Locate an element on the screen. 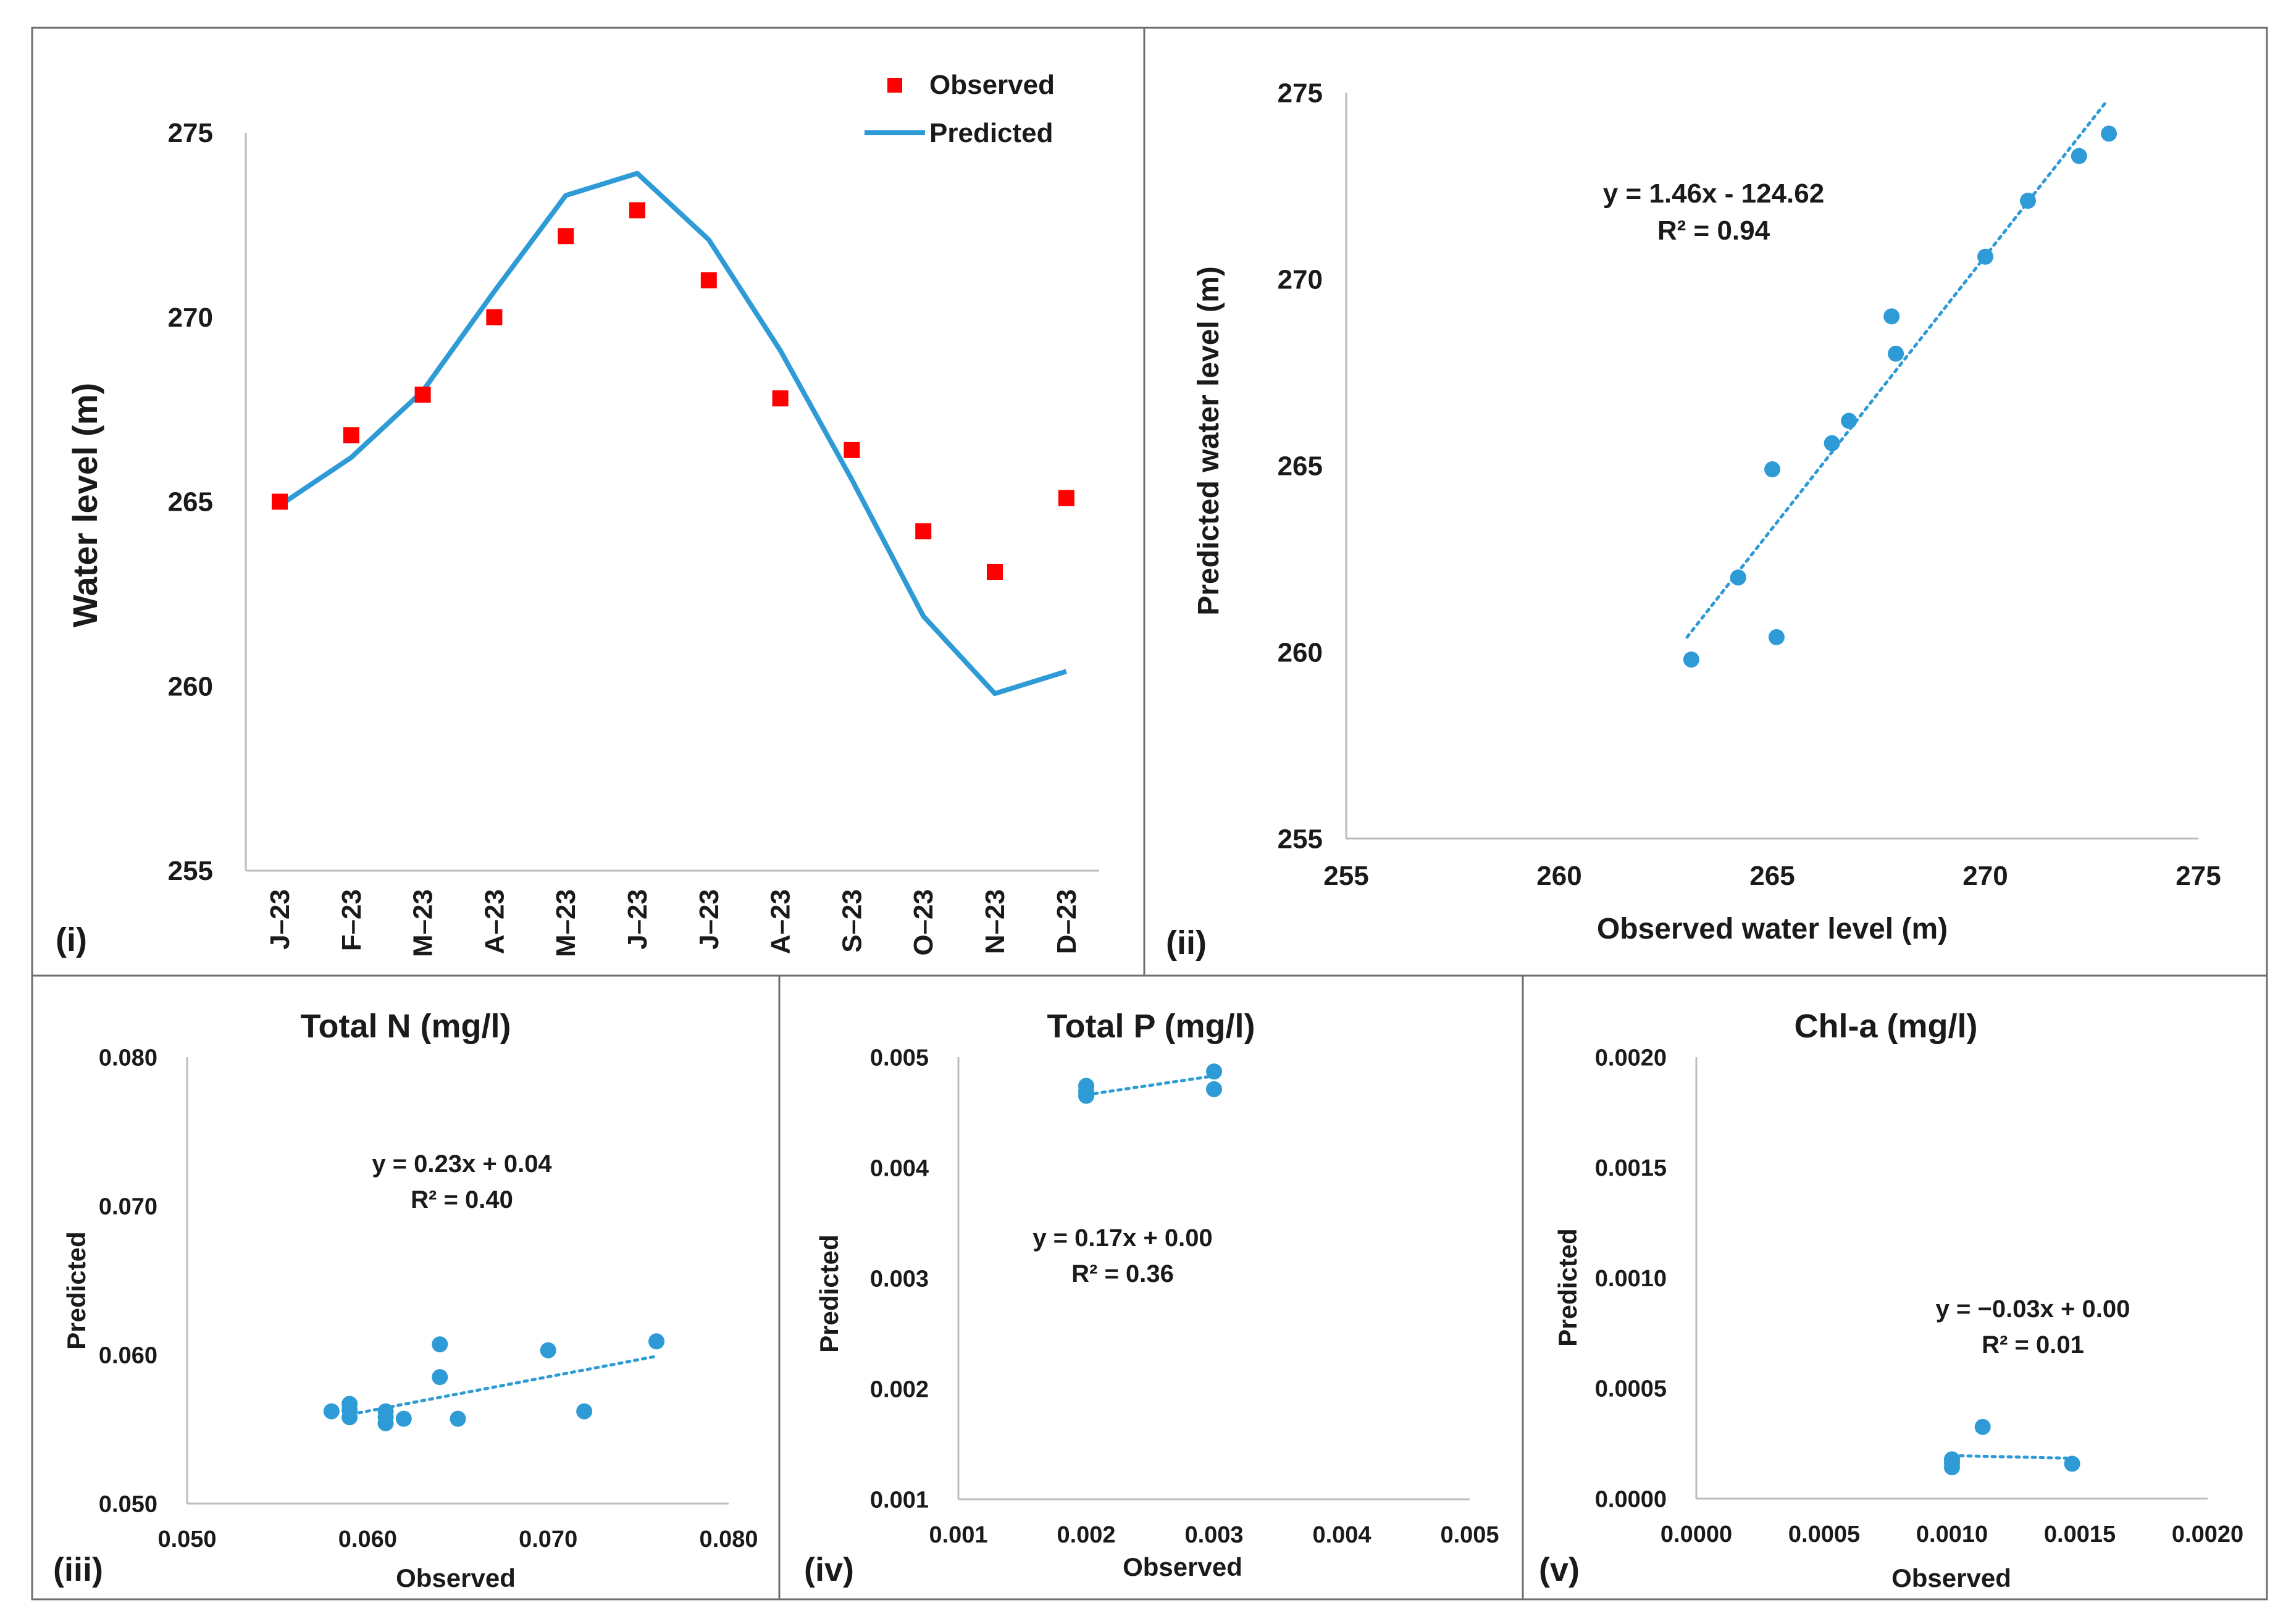 This screenshot has height=1624, width=2291. x-tick-label: 0.060 is located at coordinates (367, 1539).